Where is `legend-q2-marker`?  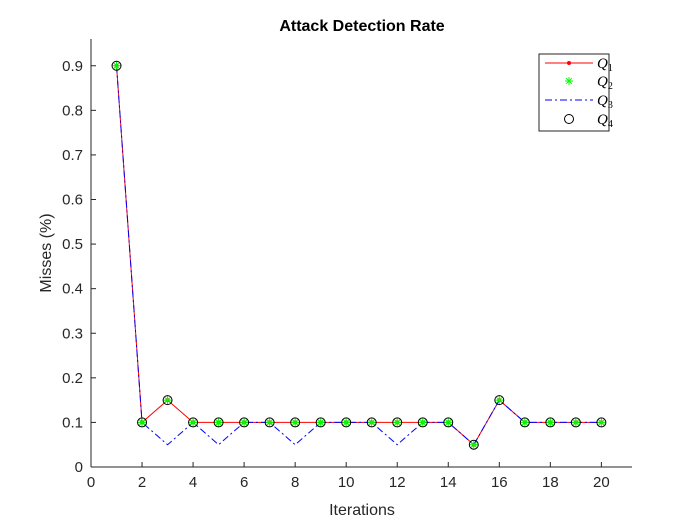
legend-q2-marker is located at coordinates (569, 81).